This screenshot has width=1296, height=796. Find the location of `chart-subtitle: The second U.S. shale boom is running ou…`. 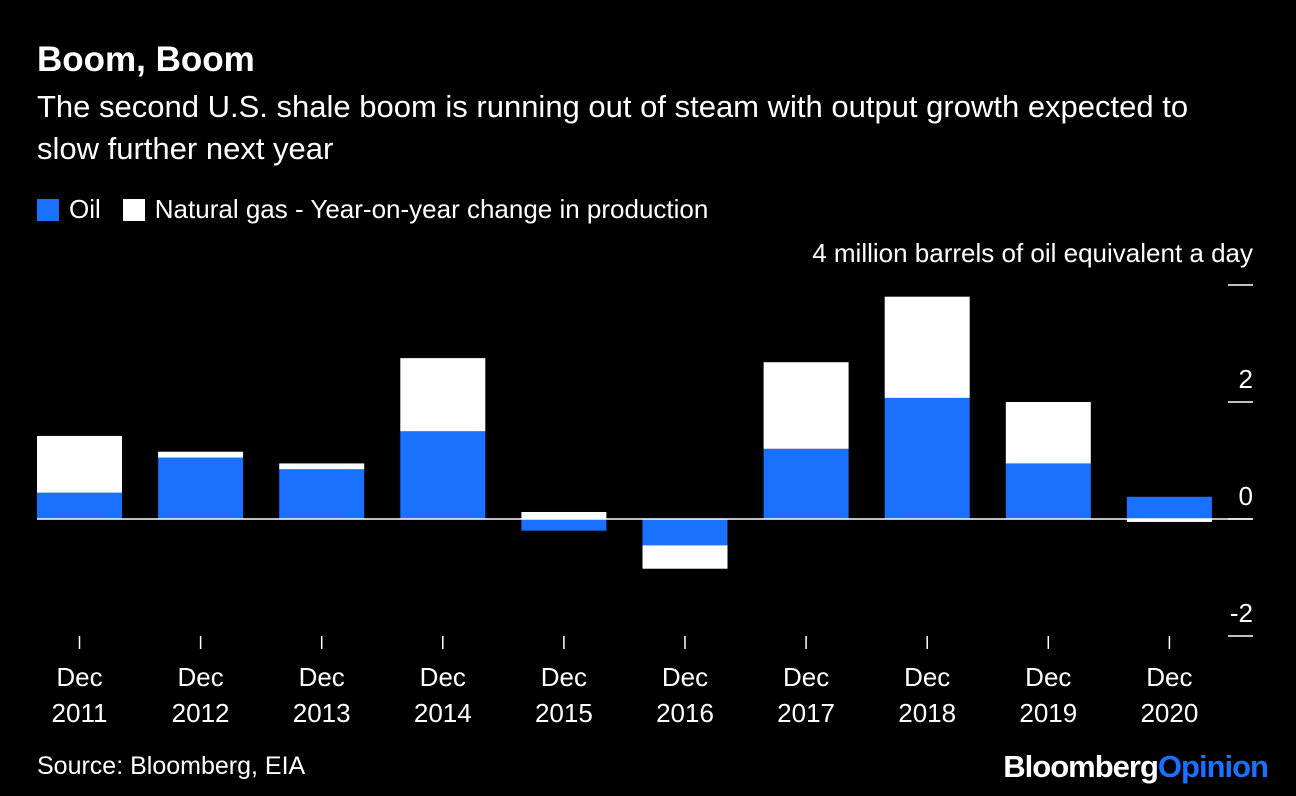

chart-subtitle: The second U.S. shale boom is running ou… is located at coordinates (613, 127).